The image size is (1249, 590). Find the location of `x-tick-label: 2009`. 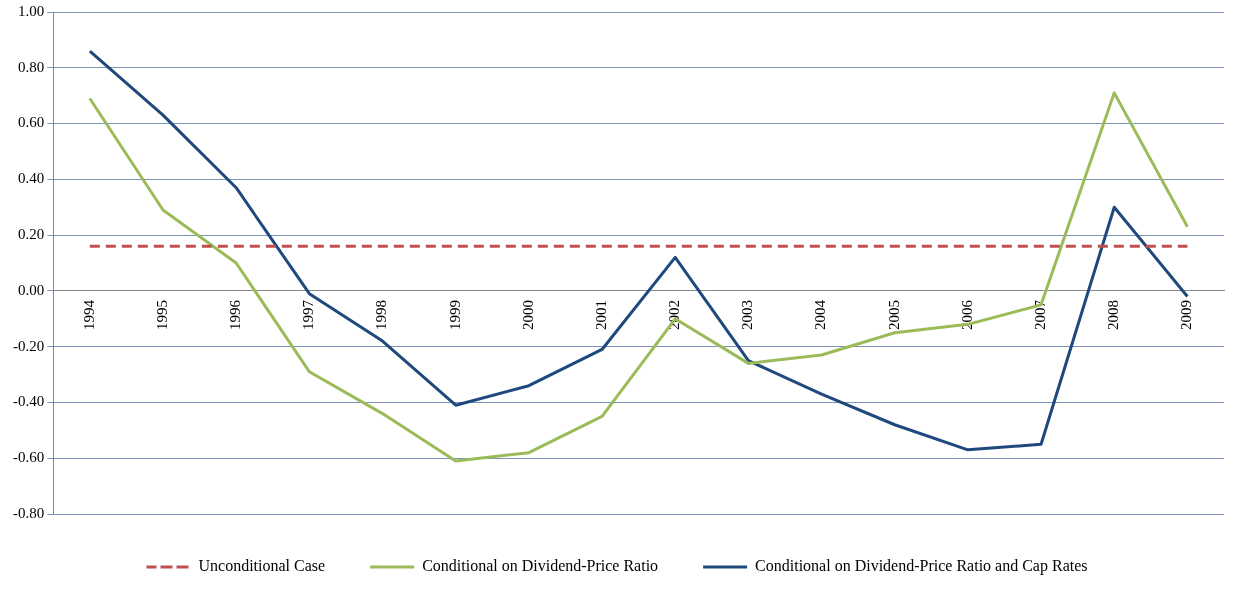

x-tick-label: 2009 is located at coordinates (1186, 314).